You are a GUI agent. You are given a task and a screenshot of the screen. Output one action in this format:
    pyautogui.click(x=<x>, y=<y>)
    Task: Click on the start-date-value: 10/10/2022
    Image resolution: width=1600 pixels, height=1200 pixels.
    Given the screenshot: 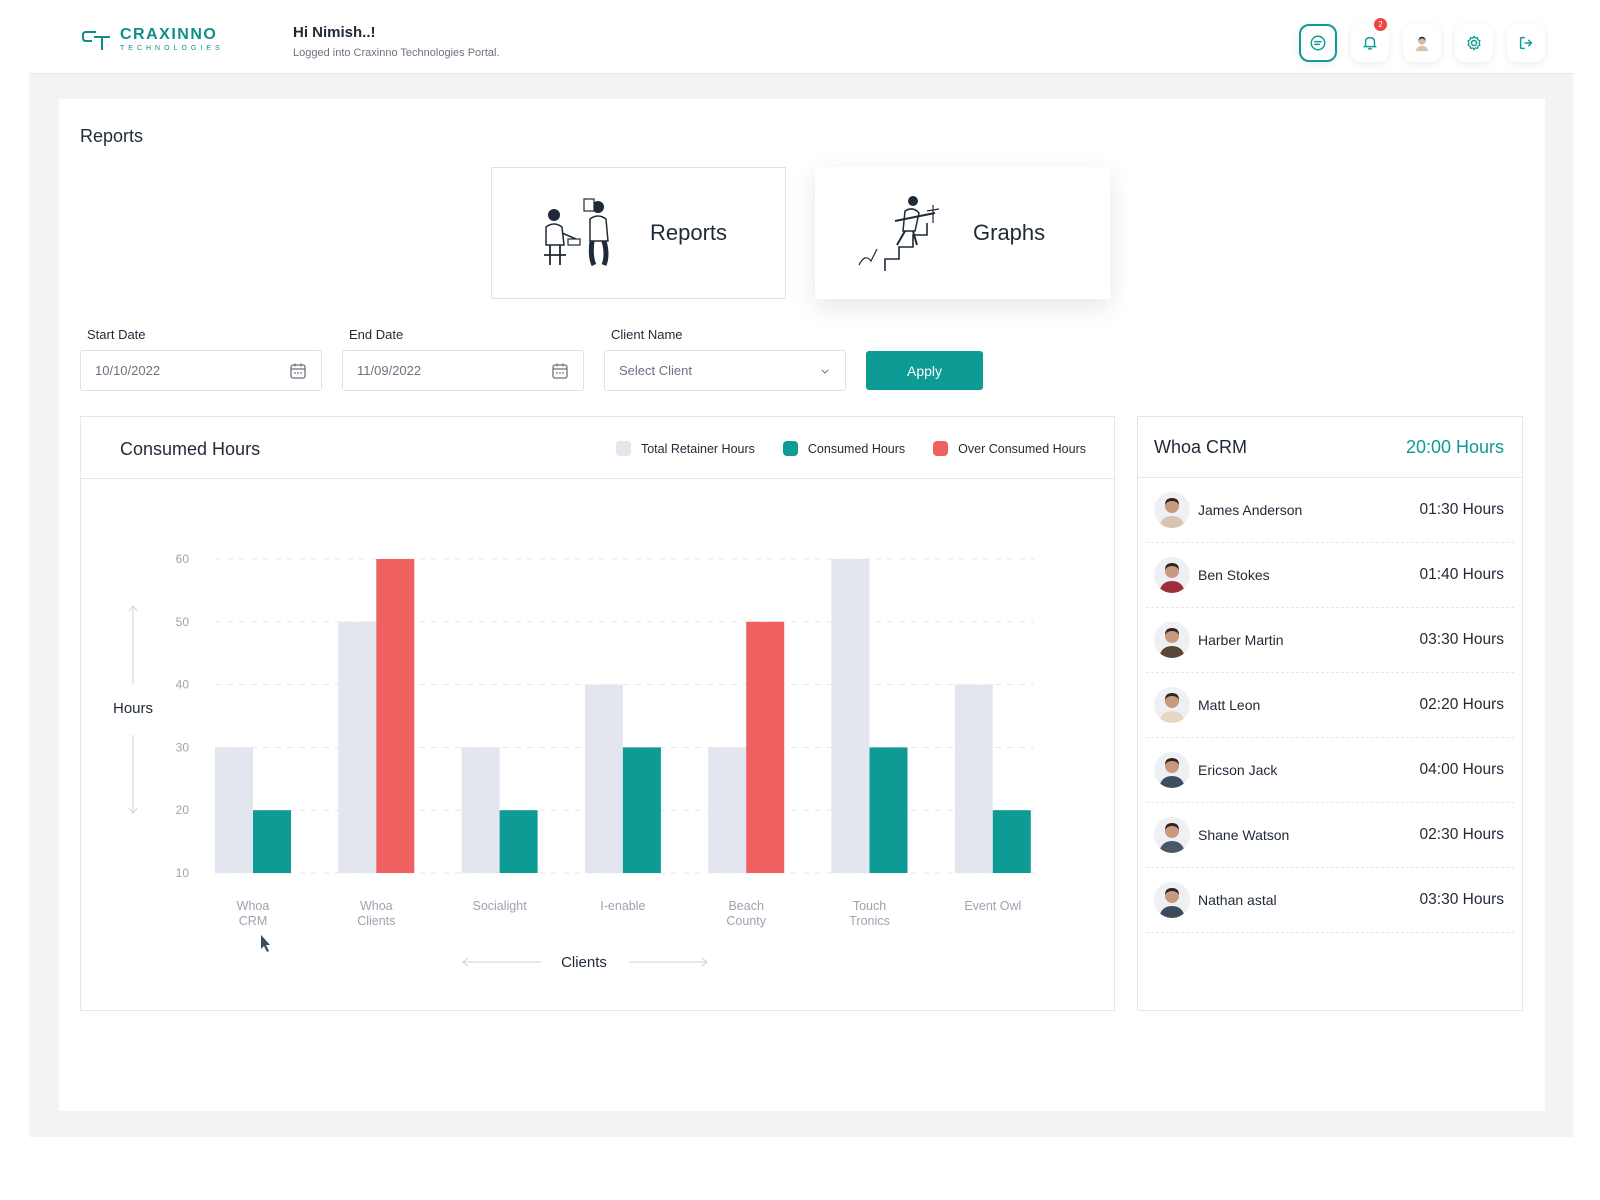 What is the action you would take?
    pyautogui.click(x=128, y=370)
    